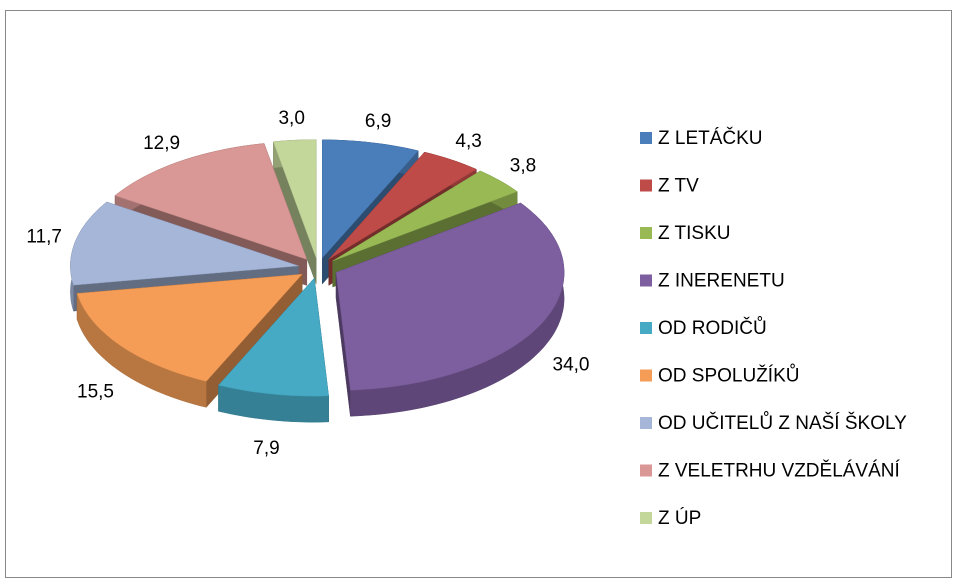  I want to click on legend-label: OD RODIČŮ, so click(712, 328).